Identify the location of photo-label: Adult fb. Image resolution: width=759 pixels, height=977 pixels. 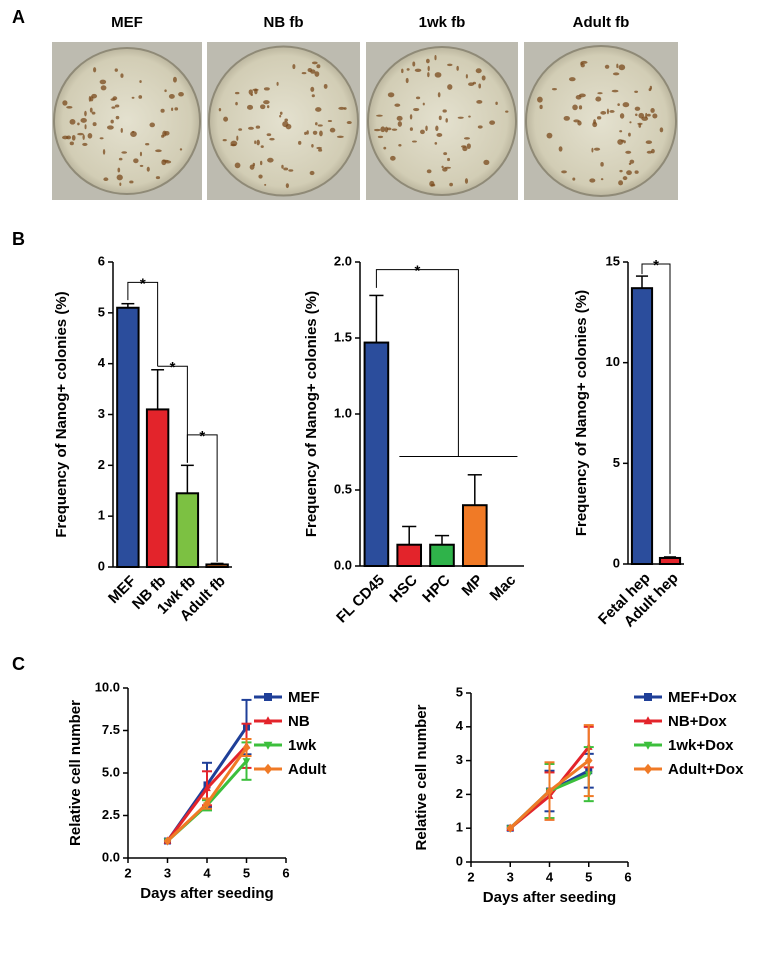
(601, 22).